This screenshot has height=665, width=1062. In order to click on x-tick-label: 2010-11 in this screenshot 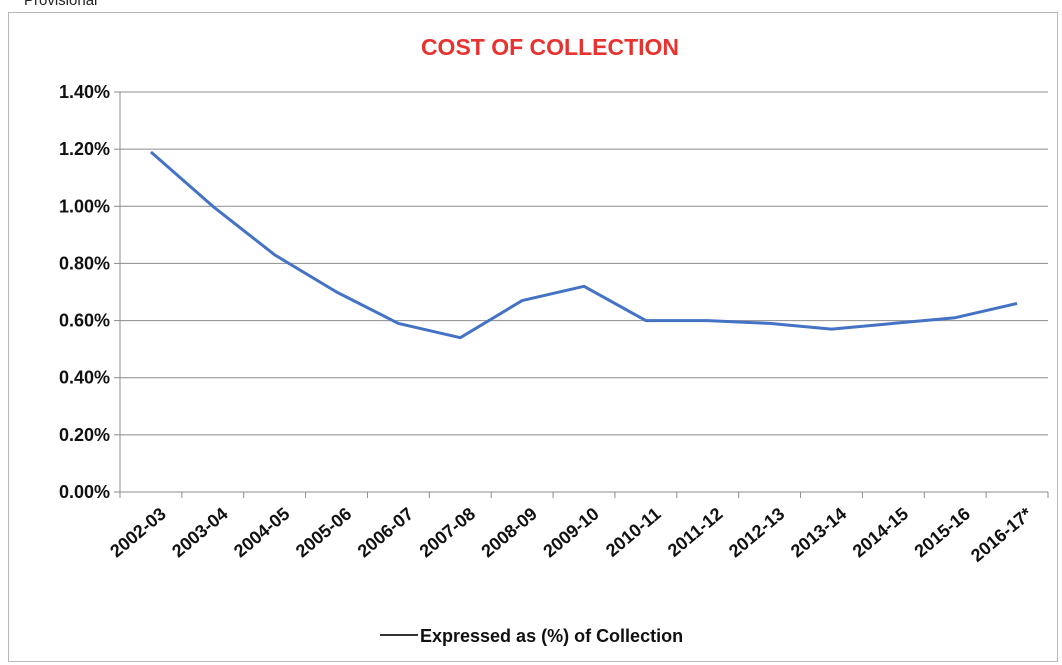, I will do `click(633, 532)`.